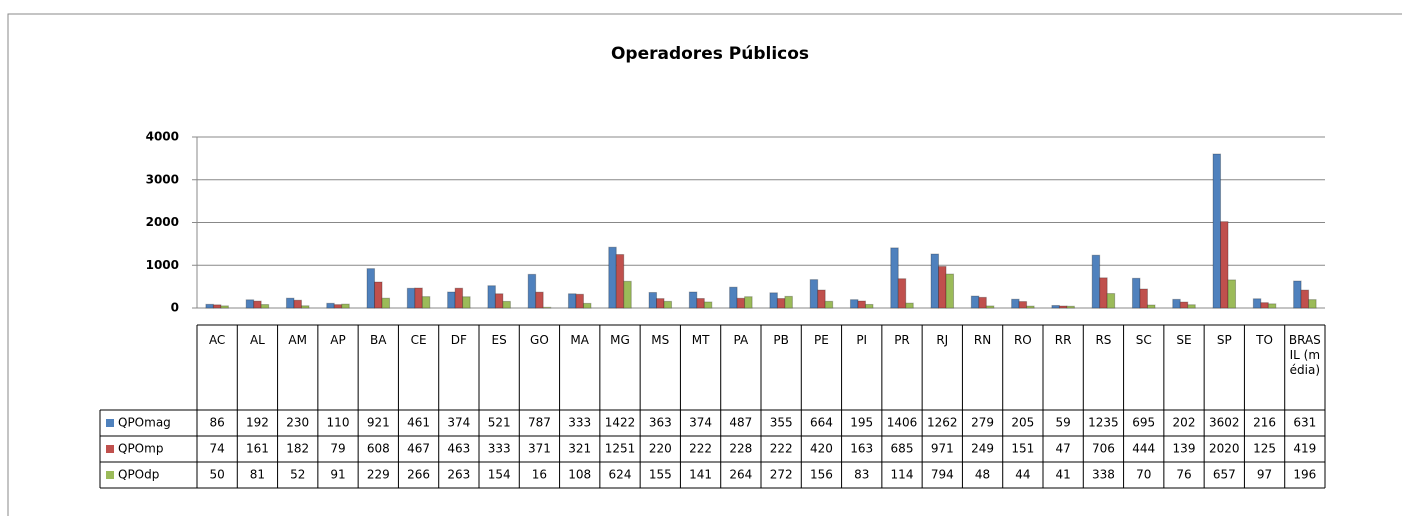 Image resolution: width=1402 pixels, height=516 pixels. I want to click on y-tick-label: 3000, so click(162, 179).